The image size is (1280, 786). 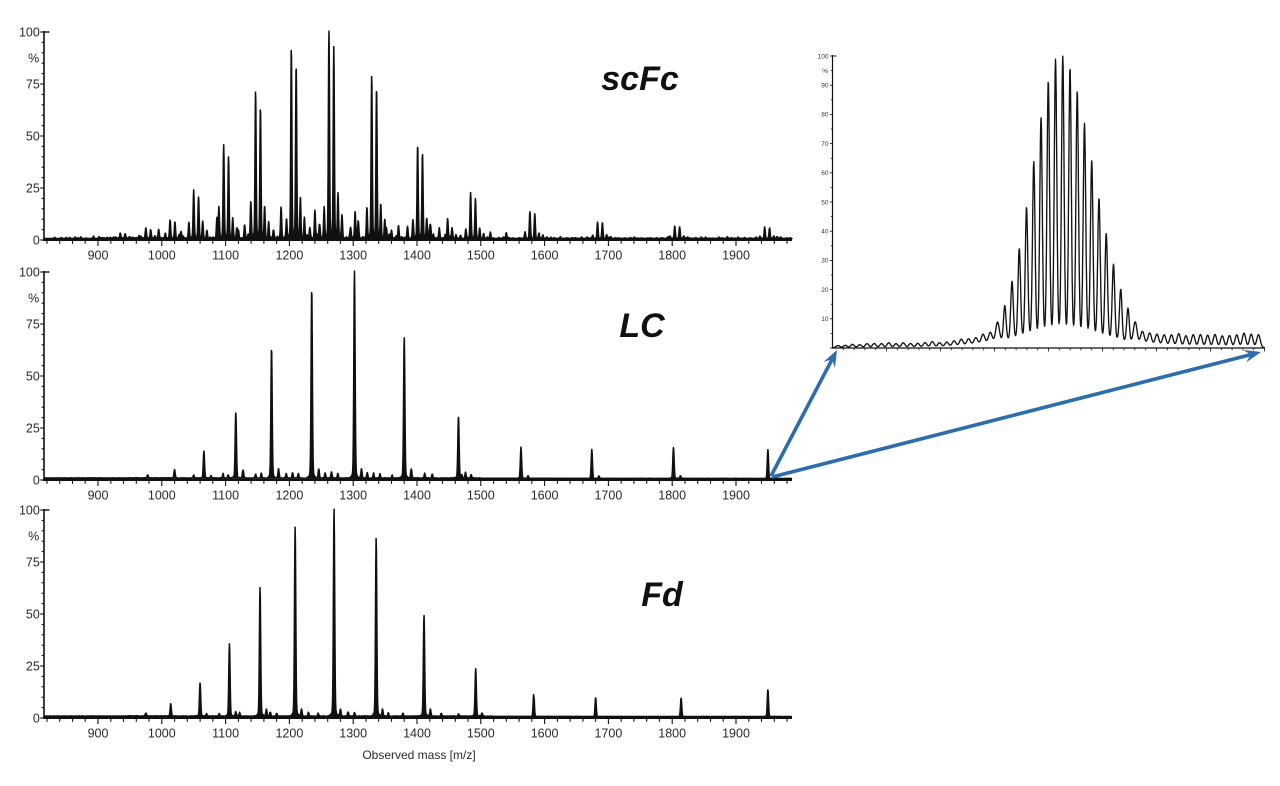 What do you see at coordinates (825, 232) in the screenshot?
I see `svg-text: 40` at bounding box center [825, 232].